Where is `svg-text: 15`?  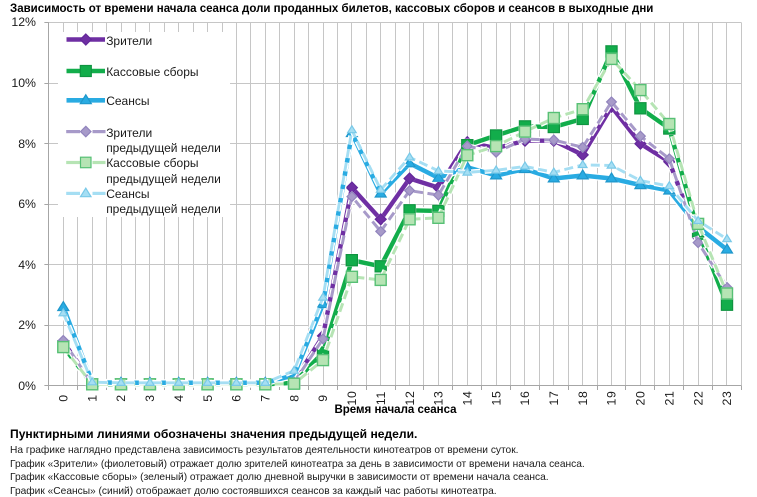 svg-text: 15 is located at coordinates (496, 397).